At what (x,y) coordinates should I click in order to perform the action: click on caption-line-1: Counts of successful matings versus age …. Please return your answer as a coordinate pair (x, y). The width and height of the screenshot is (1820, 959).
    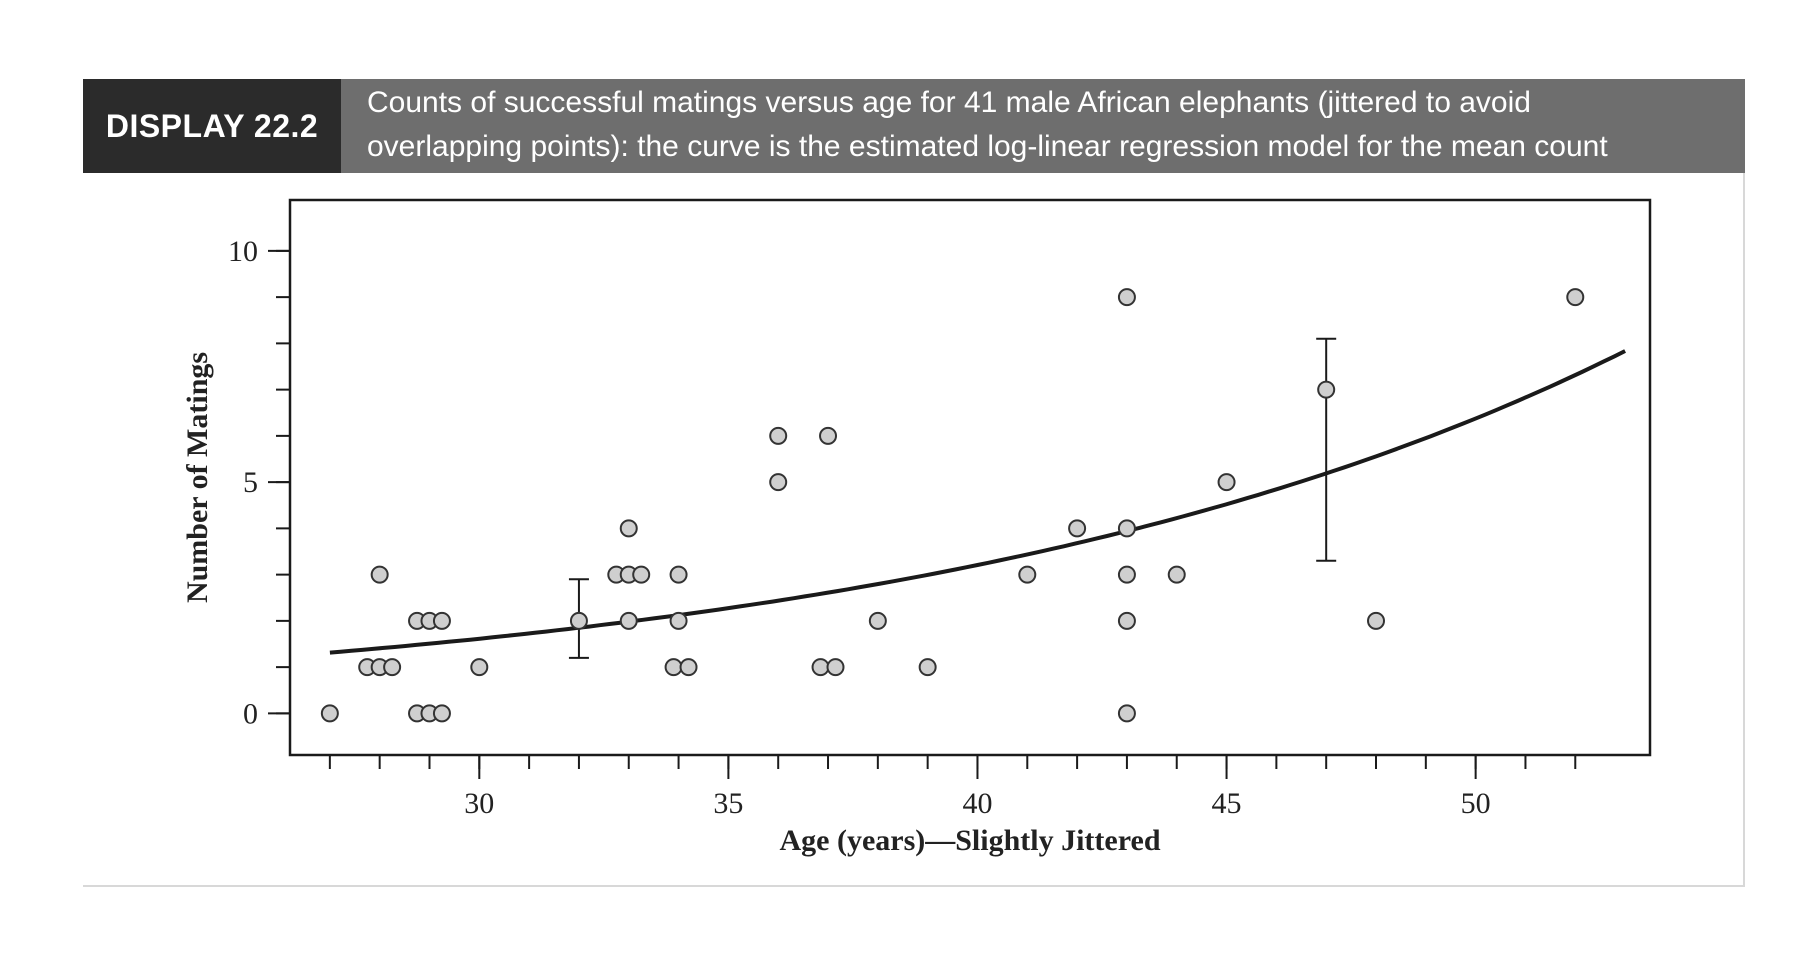
    Looking at the image, I should click on (949, 102).